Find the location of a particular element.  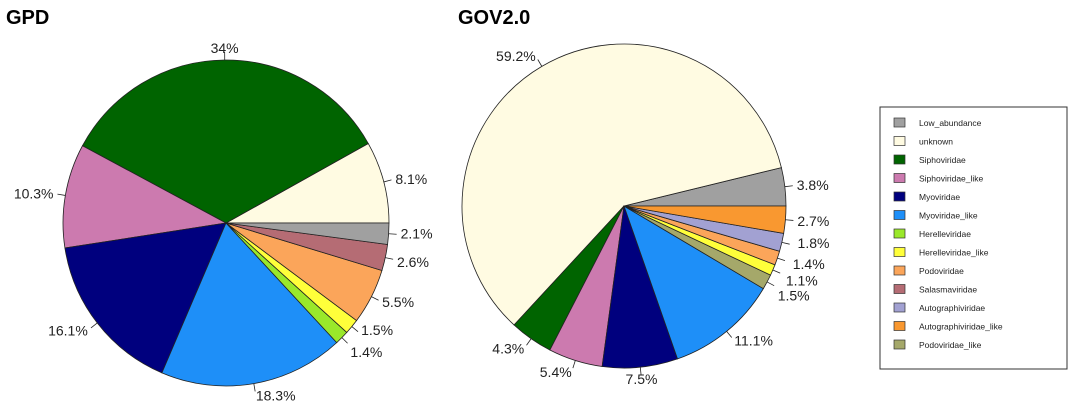

gov-label-podoviridae: 1.4% is located at coordinates (809, 264).